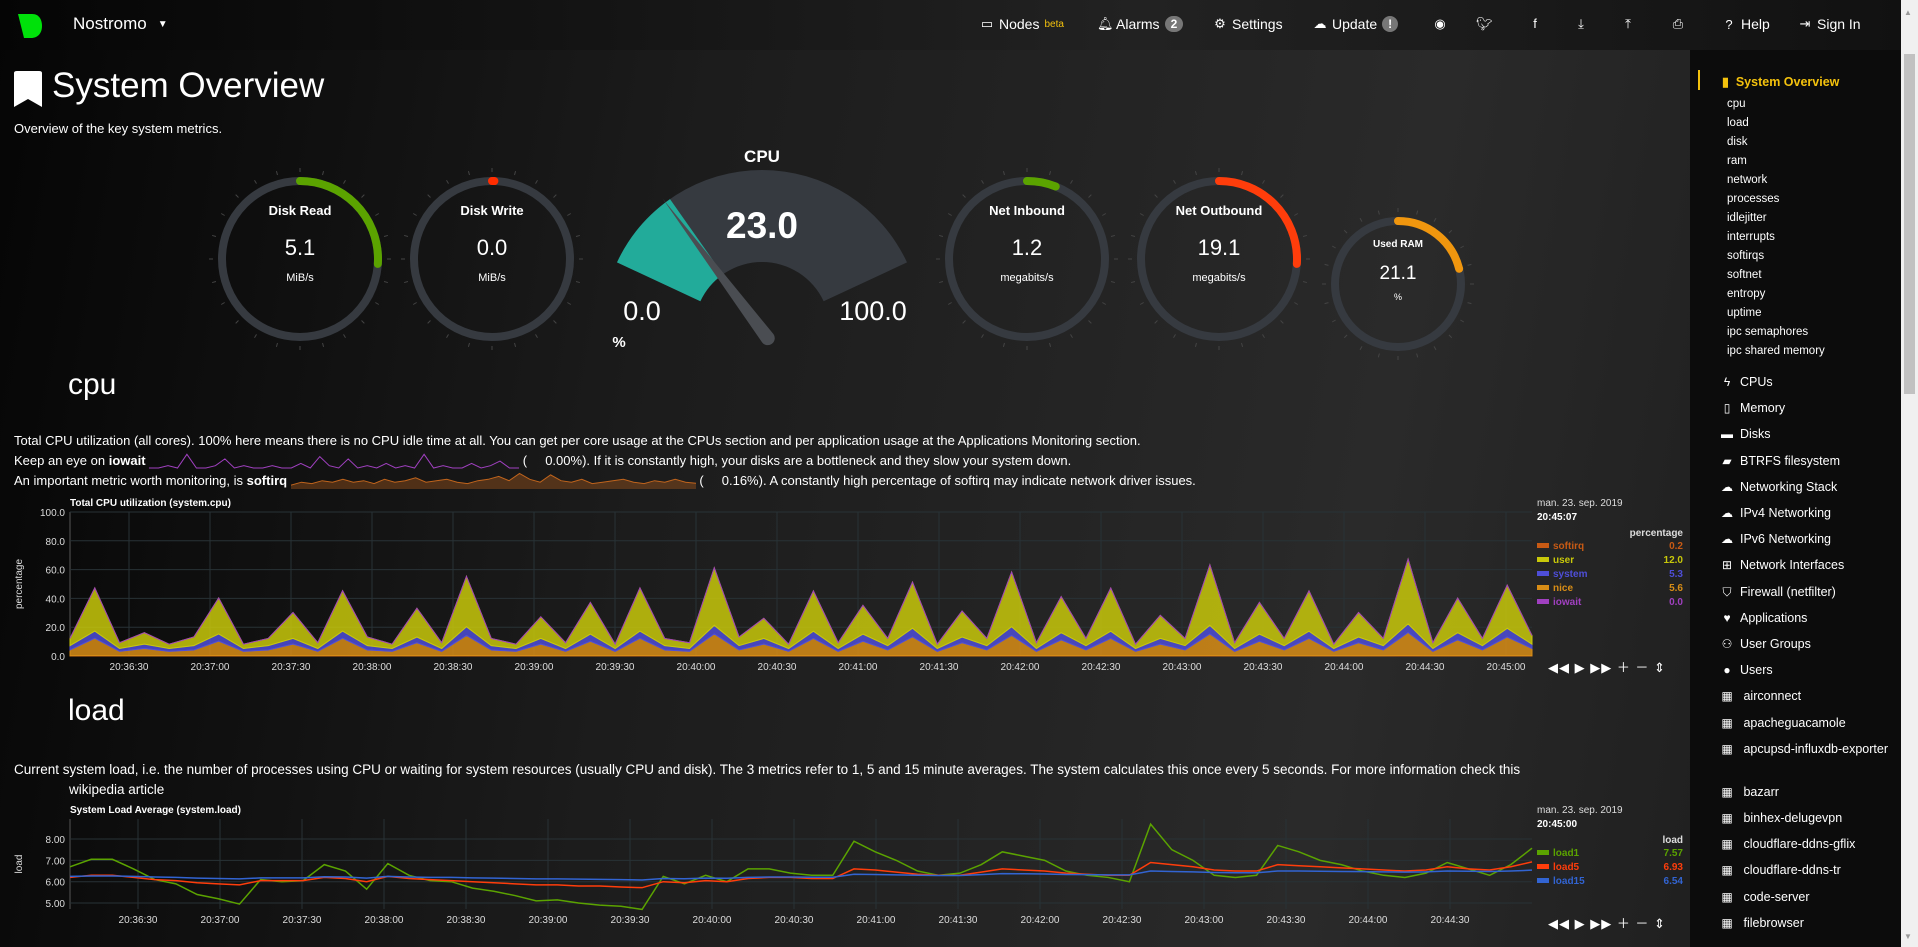 This screenshot has width=1918, height=947. Describe the element at coordinates (1908, 12) in the screenshot. I see `scroll-up-icon: ▲` at that location.